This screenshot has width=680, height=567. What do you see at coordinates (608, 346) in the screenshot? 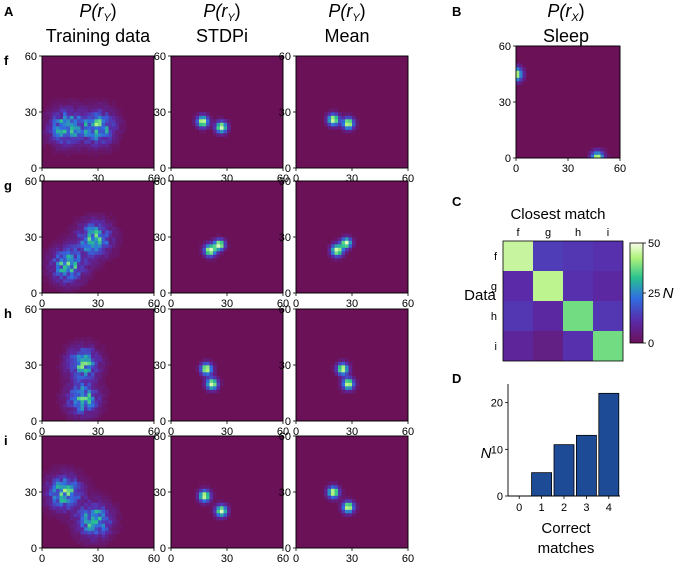
I see `matrix-cell-i-i` at bounding box center [608, 346].